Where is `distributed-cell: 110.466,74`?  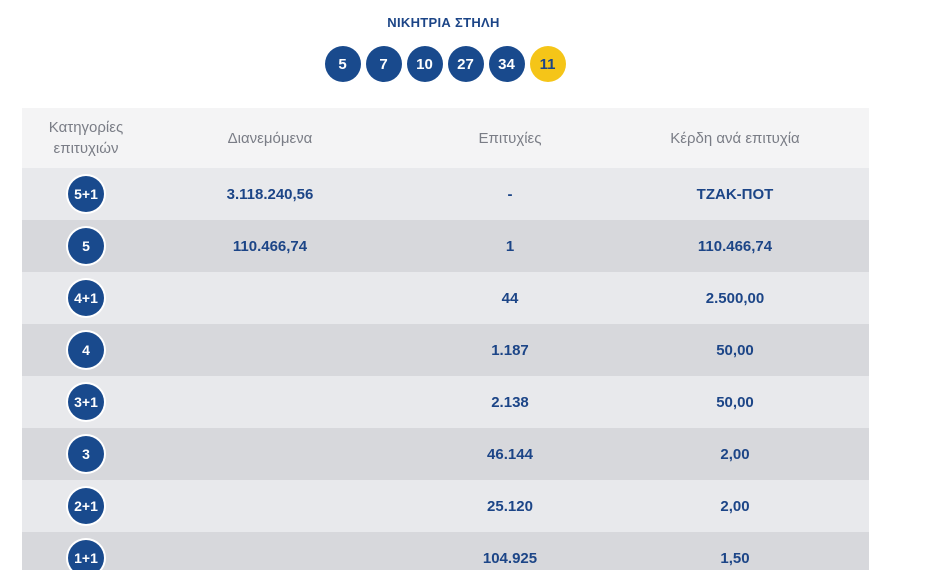 distributed-cell: 110.466,74 is located at coordinates (270, 246).